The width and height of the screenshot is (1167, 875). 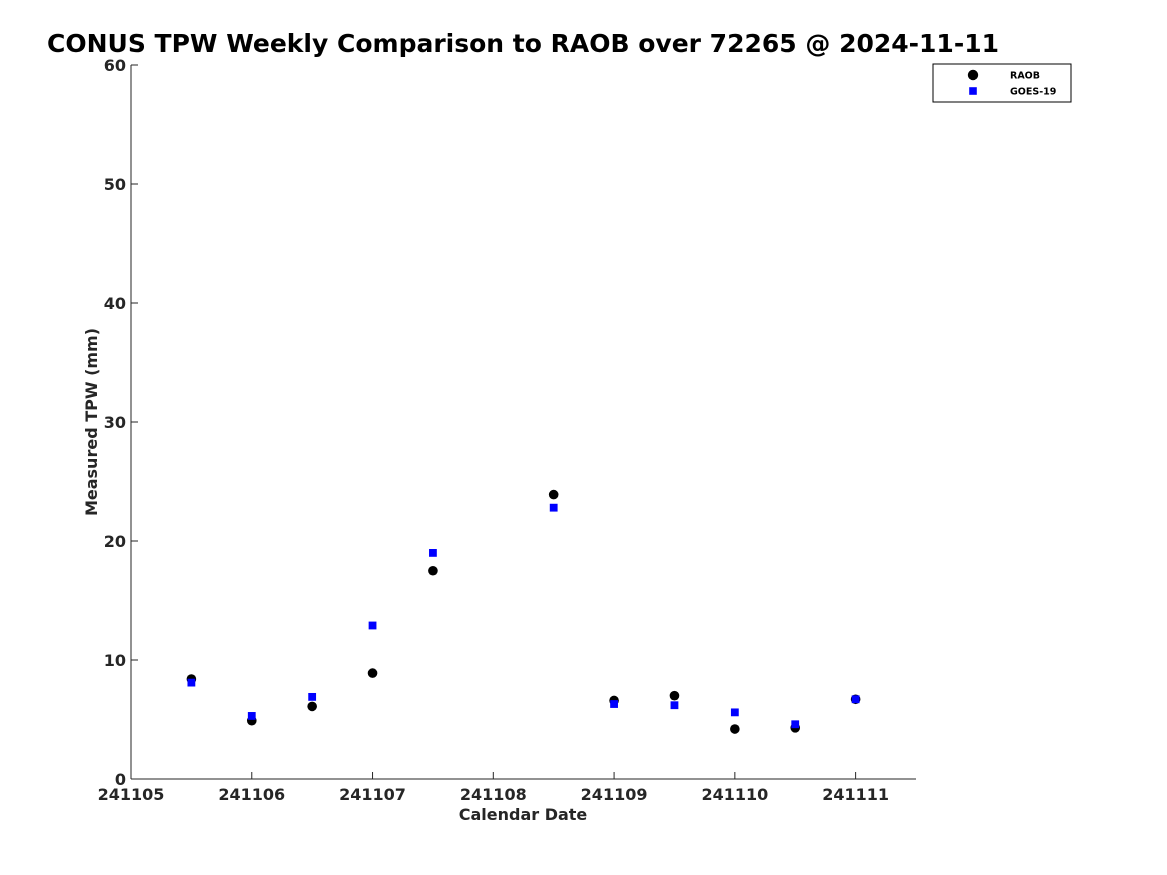 What do you see at coordinates (115, 65) in the screenshot?
I see `y-tick-label: 60` at bounding box center [115, 65].